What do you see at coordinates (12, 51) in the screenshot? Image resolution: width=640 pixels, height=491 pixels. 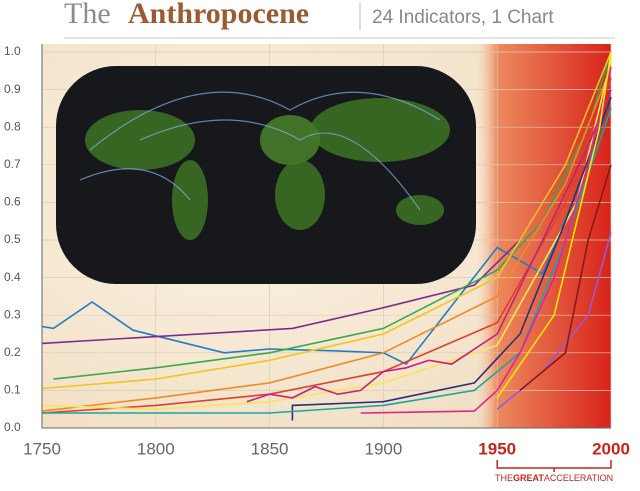 I see `y-tick-label: 1.0` at bounding box center [12, 51].